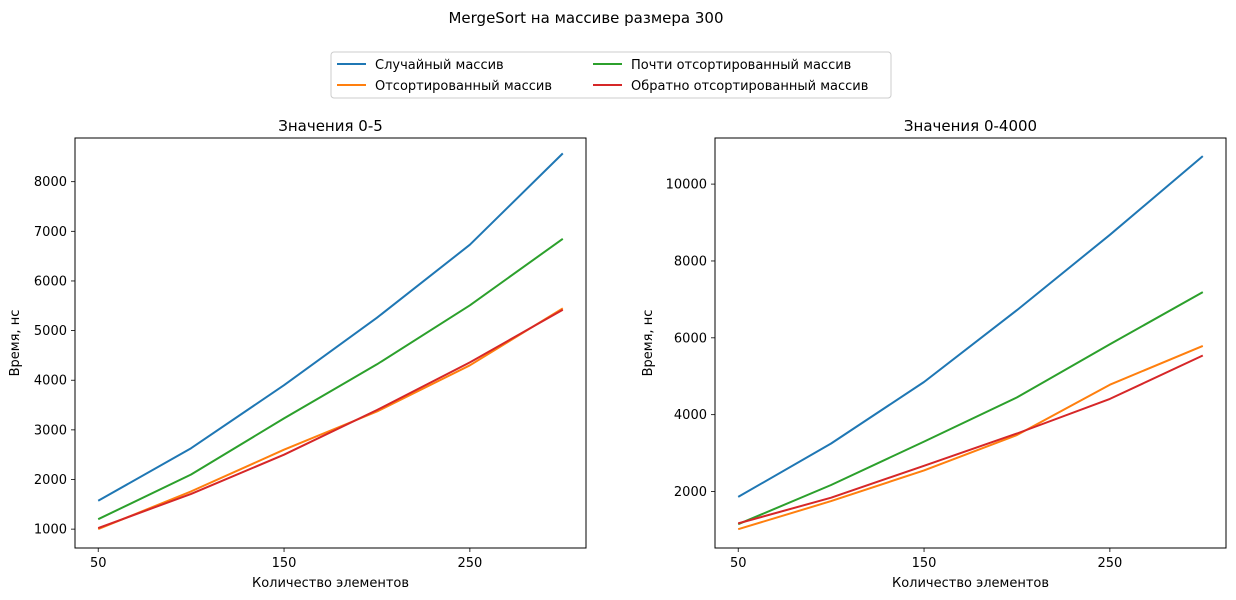 This screenshot has height=600, width=1236. I want to click on legend-label-random: Случайный массив, so click(439, 65).